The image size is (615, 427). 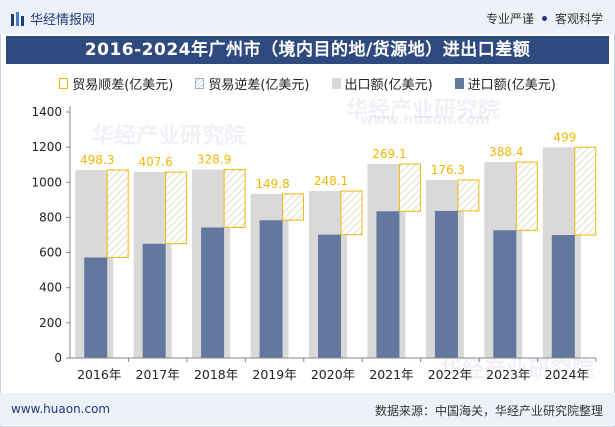 I want to click on brand: 华经情报网, so click(x=53, y=18).